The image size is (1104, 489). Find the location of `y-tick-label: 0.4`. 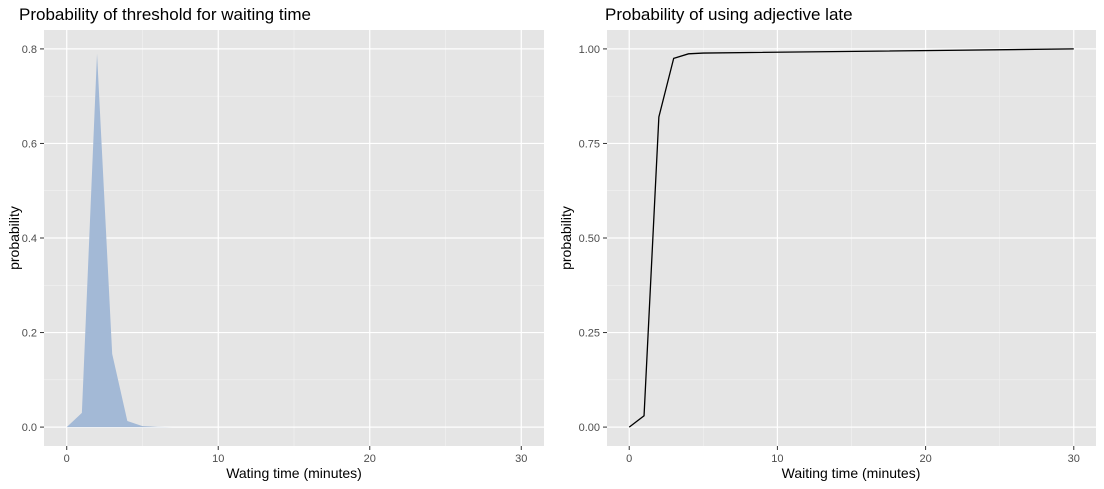

y-tick-label: 0.4 is located at coordinates (29, 239).